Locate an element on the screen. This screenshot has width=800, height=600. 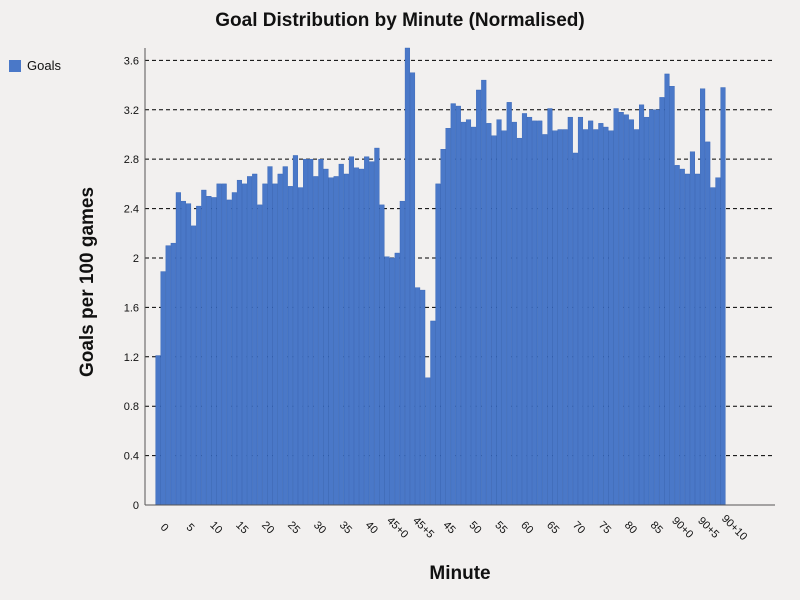
x-tick-label: 70 is located at coordinates (578, 527).